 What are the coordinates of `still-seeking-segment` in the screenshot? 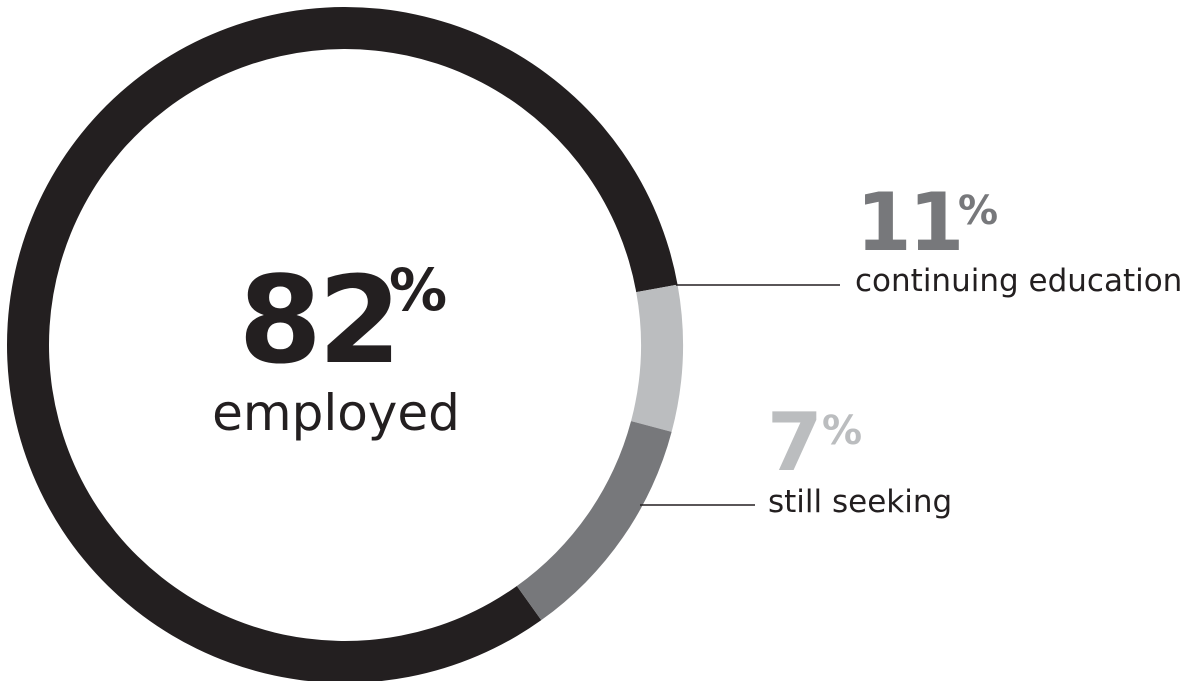 It's located at (657, 358).